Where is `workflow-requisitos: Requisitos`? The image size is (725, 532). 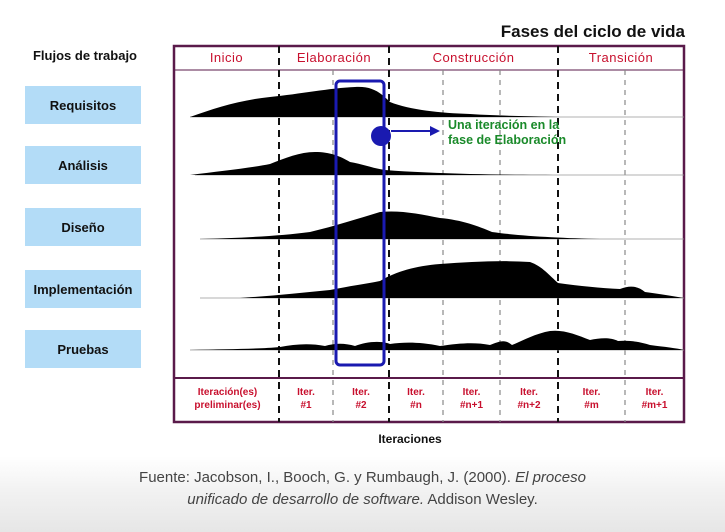
workflow-requisitos: Requisitos is located at coordinates (83, 105).